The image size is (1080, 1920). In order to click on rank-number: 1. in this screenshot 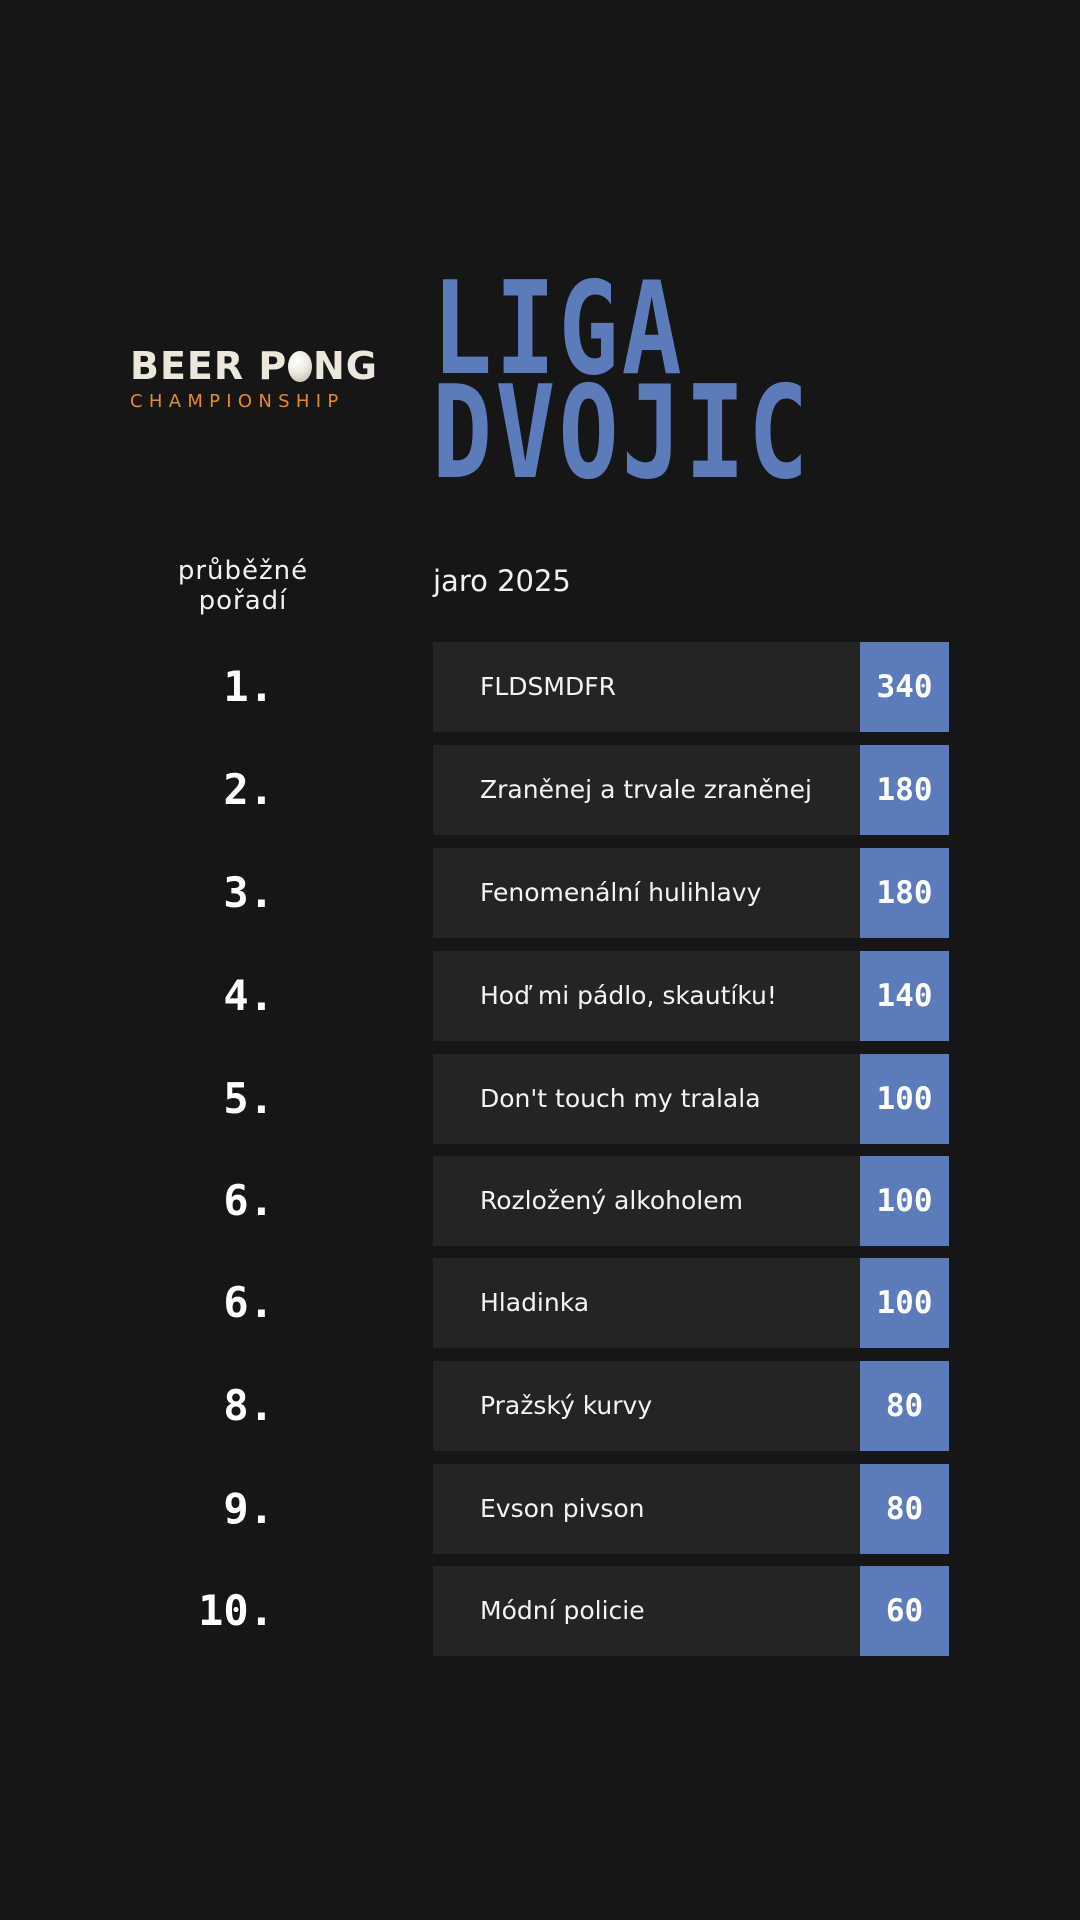, I will do `click(248, 686)`.